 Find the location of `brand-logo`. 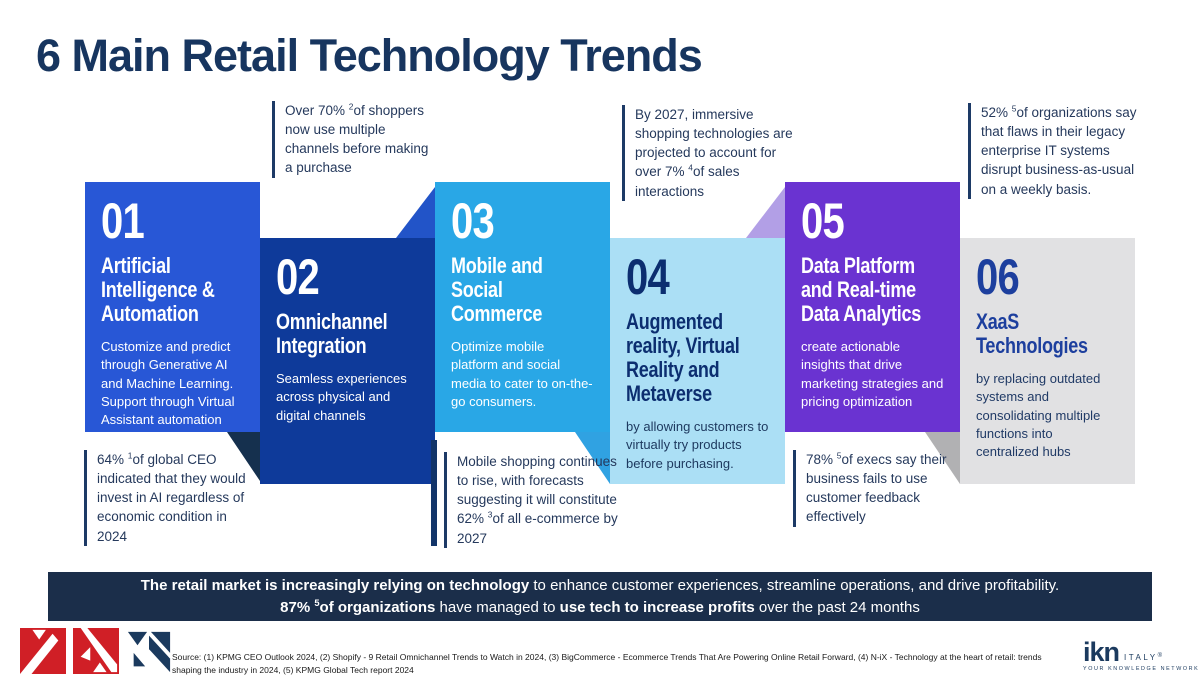

brand-logo is located at coordinates (96, 651).